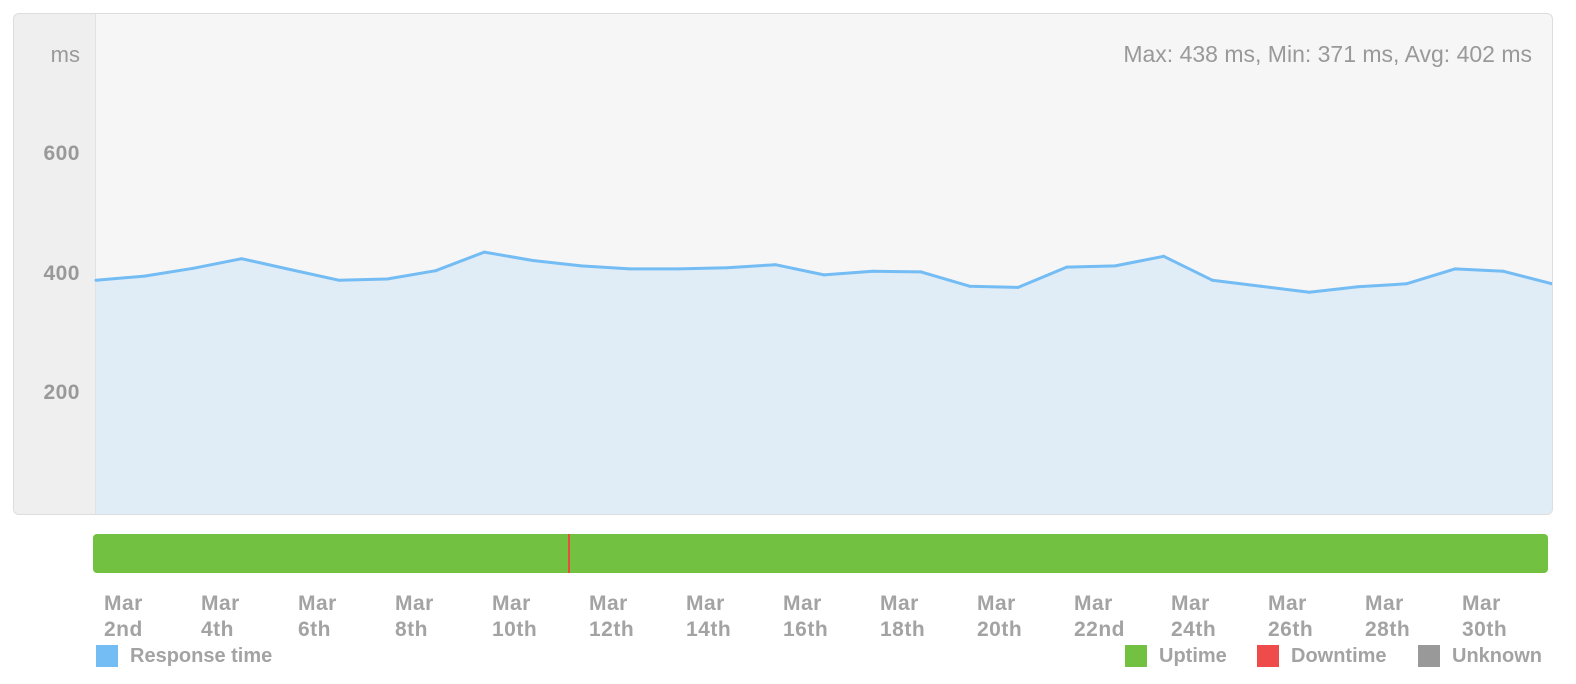  Describe the element at coordinates (314, 629) in the screenshot. I see `x-tick-day: 6th` at that location.